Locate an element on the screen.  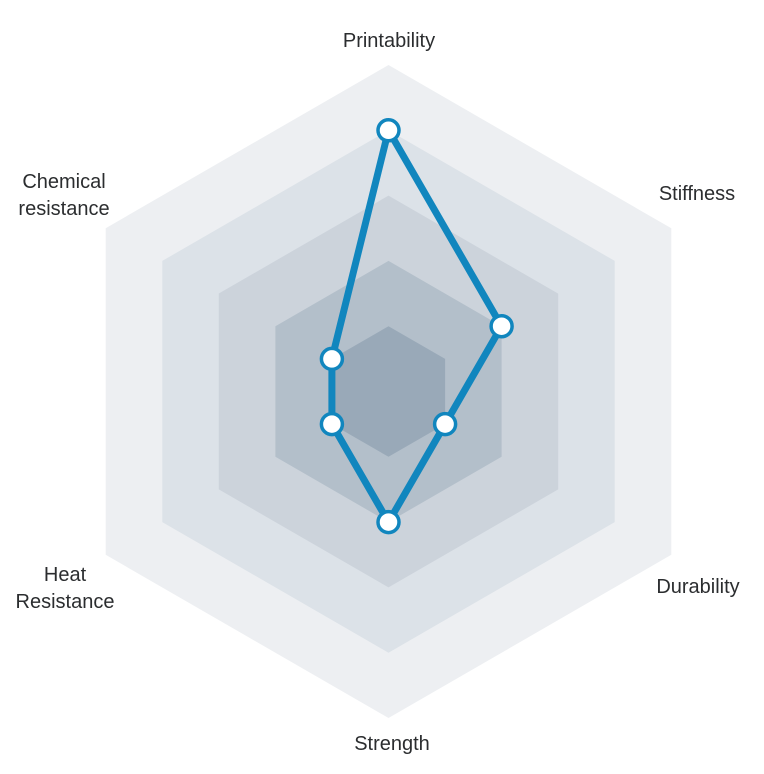
axis-label-strength: Strength is located at coordinates (392, 744).